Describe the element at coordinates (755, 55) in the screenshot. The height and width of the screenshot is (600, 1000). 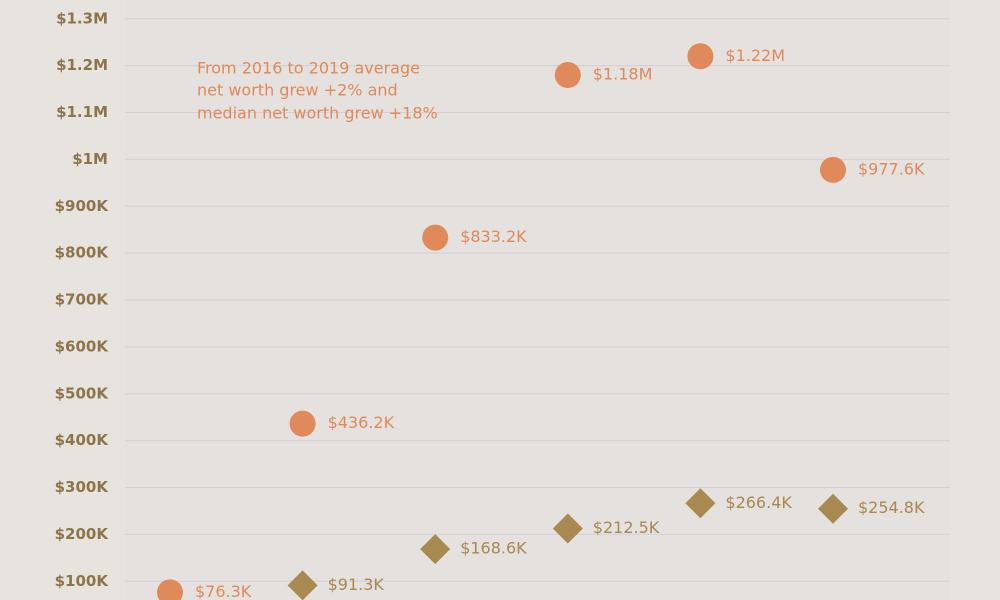
I see `value-label: $1.22M` at that location.